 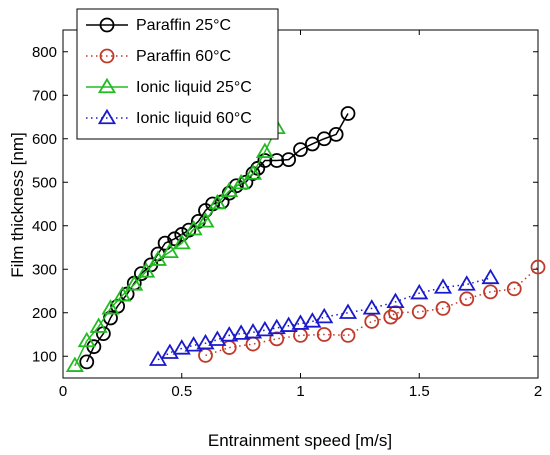 I want to click on y-tick-label: 200, so click(x=44, y=313).